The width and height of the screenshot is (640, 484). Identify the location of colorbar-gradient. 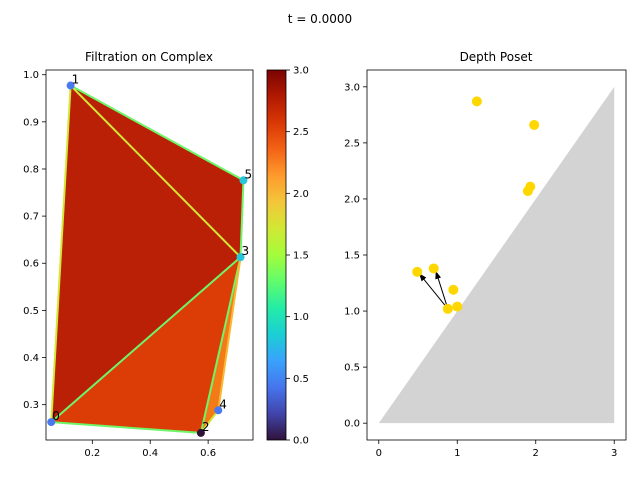
(276, 255).